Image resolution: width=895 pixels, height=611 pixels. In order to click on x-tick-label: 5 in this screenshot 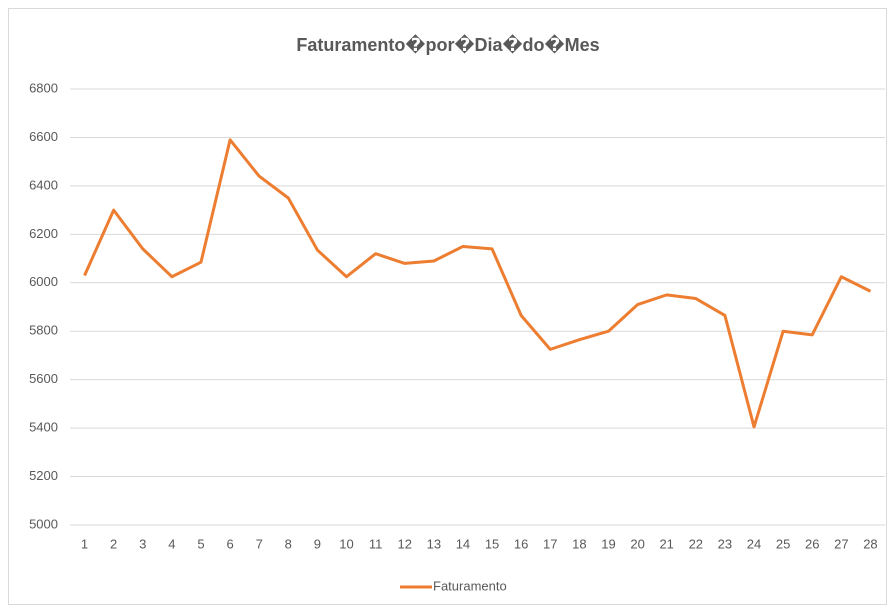, I will do `click(200, 543)`.